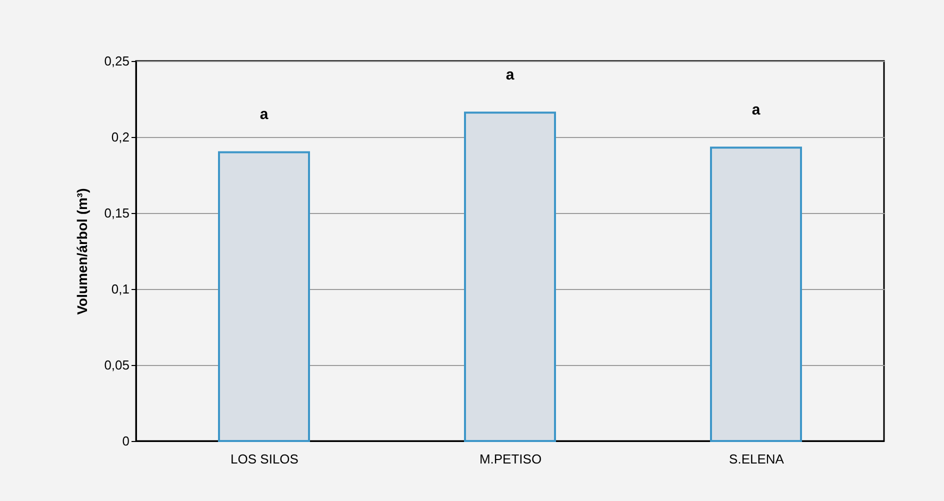 This screenshot has height=501, width=944. I want to click on x-tick-label: LOS SILOS, so click(264, 459).